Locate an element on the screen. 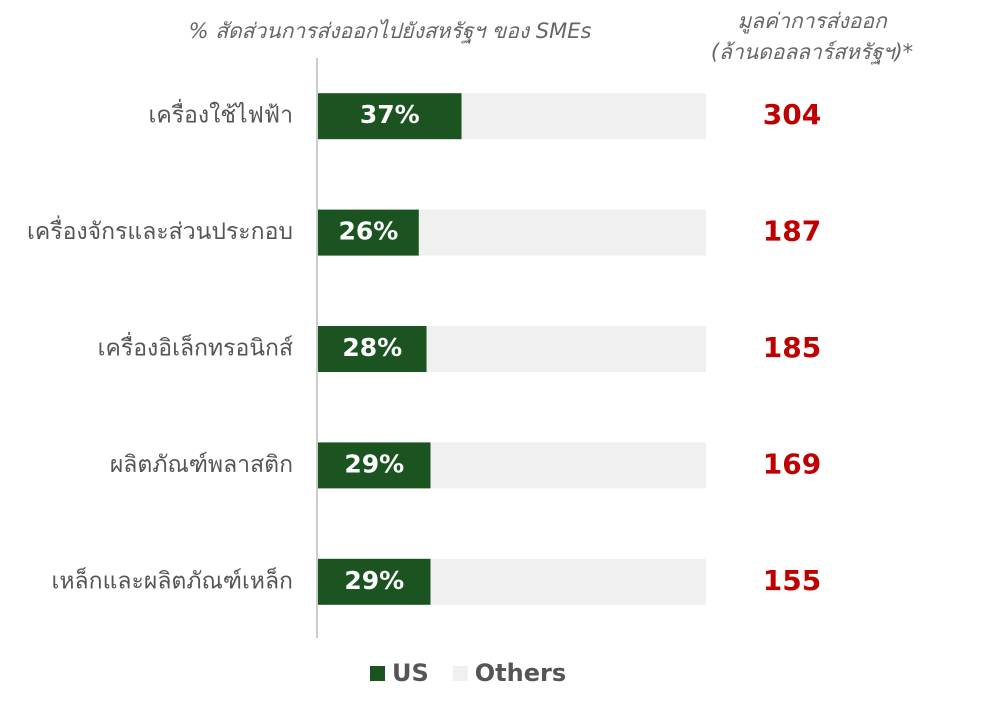 The image size is (989, 723). export-value: 169 is located at coordinates (792, 463).